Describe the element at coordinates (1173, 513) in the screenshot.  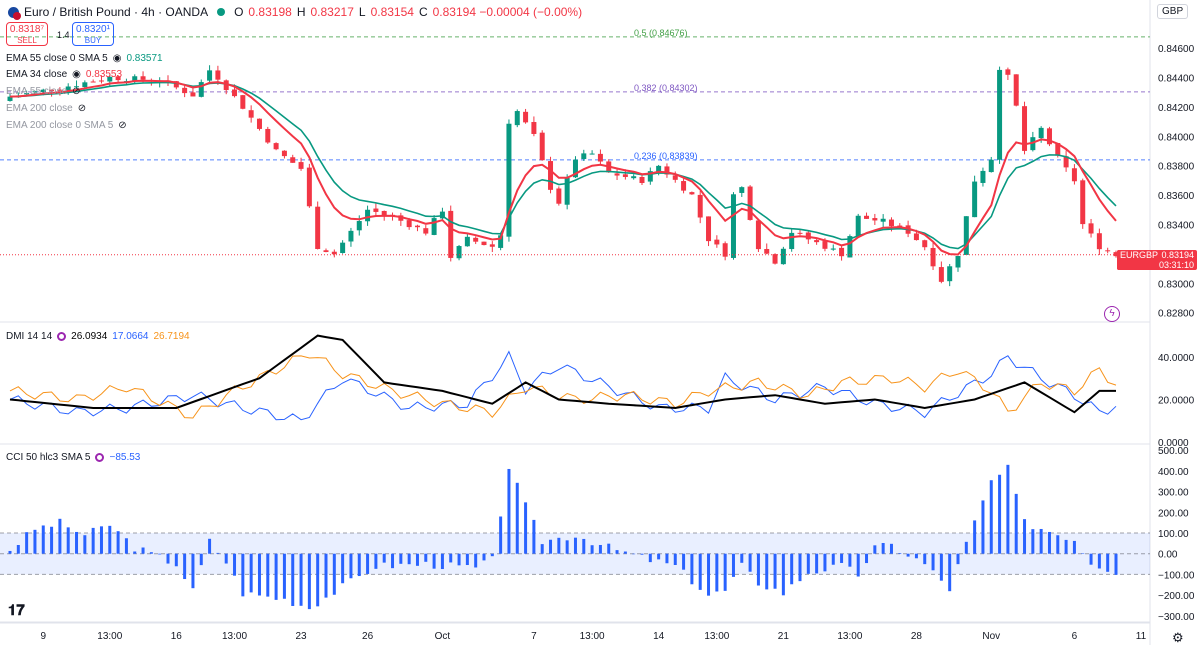
I see `cci-tick-label: 200.00` at that location.